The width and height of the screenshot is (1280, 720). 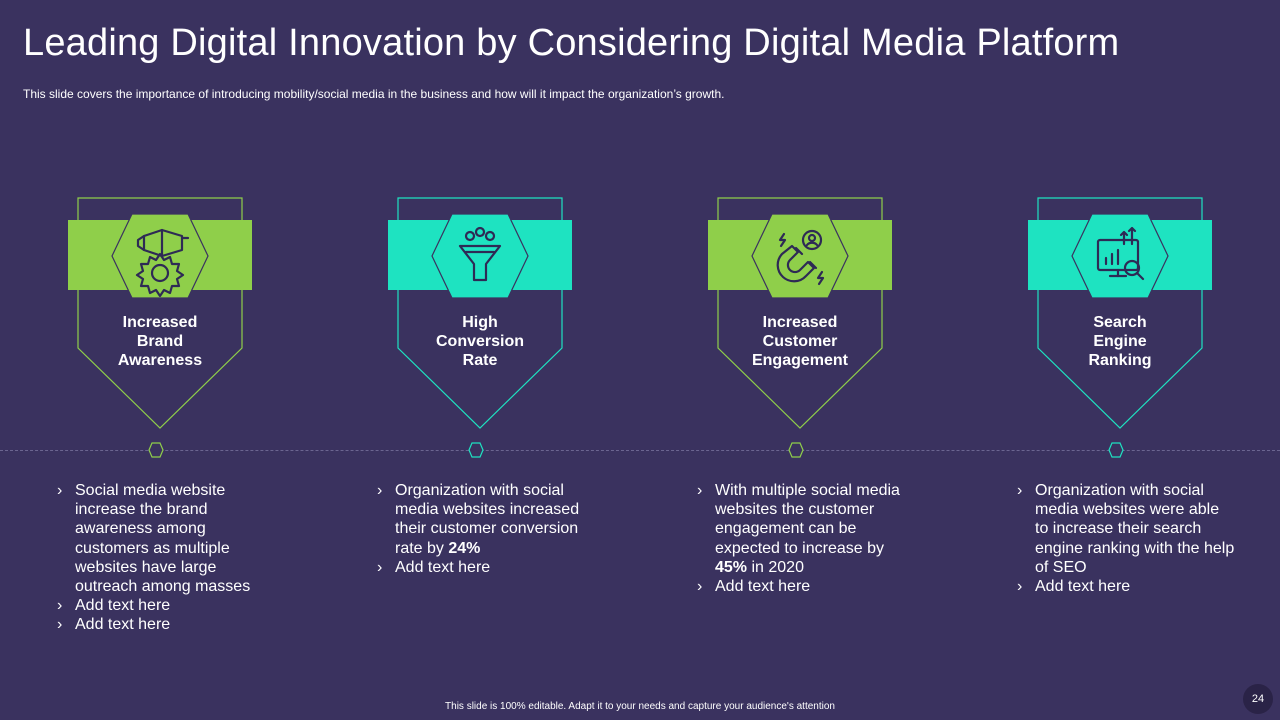 I want to click on feature-card-4: Search Engine Ranking, so click(x=1120, y=314).